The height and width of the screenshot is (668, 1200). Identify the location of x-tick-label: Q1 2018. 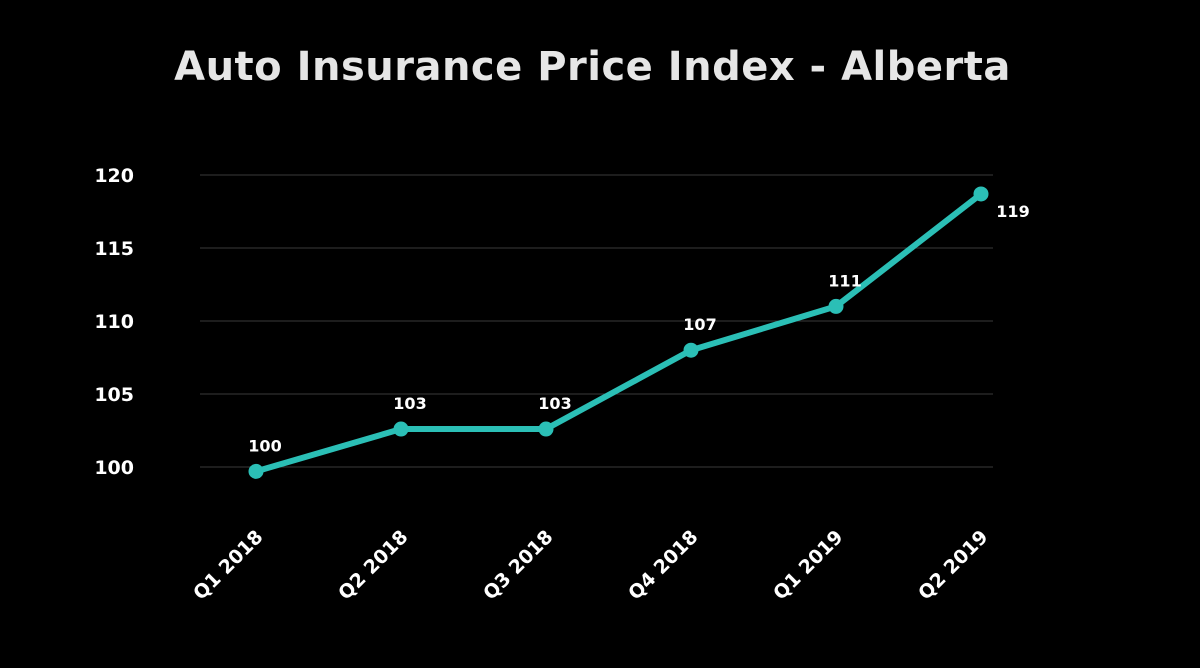
(228, 565).